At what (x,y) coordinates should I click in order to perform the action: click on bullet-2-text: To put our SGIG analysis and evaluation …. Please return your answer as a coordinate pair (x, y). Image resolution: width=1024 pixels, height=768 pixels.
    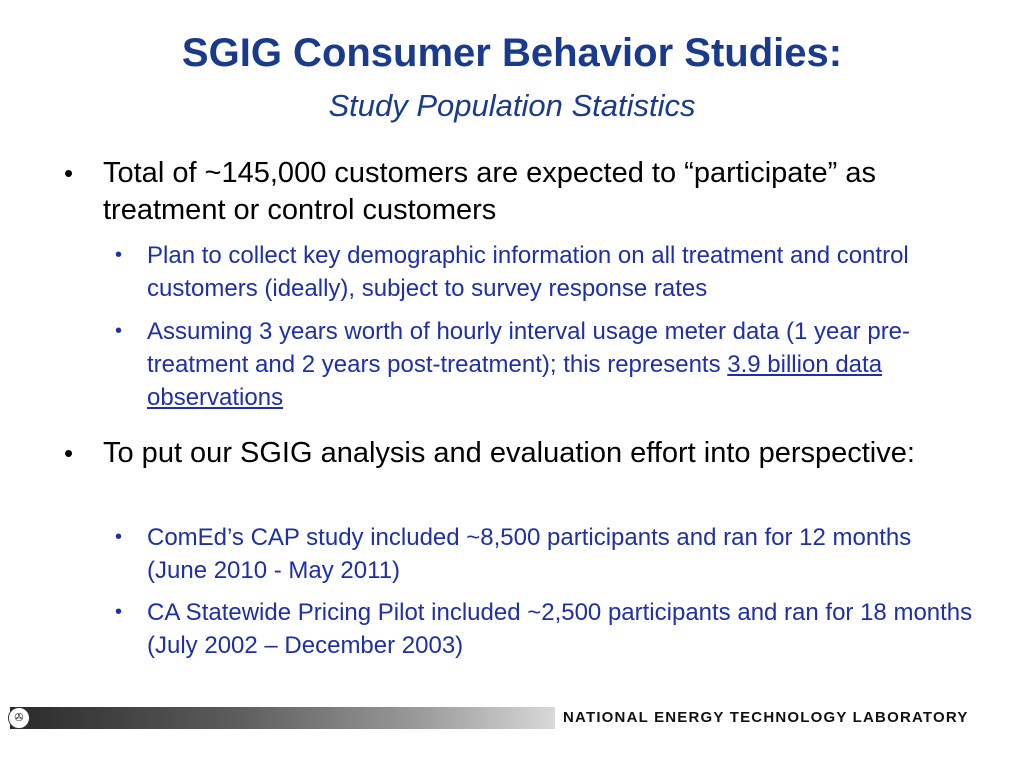
    Looking at the image, I should click on (509, 453).